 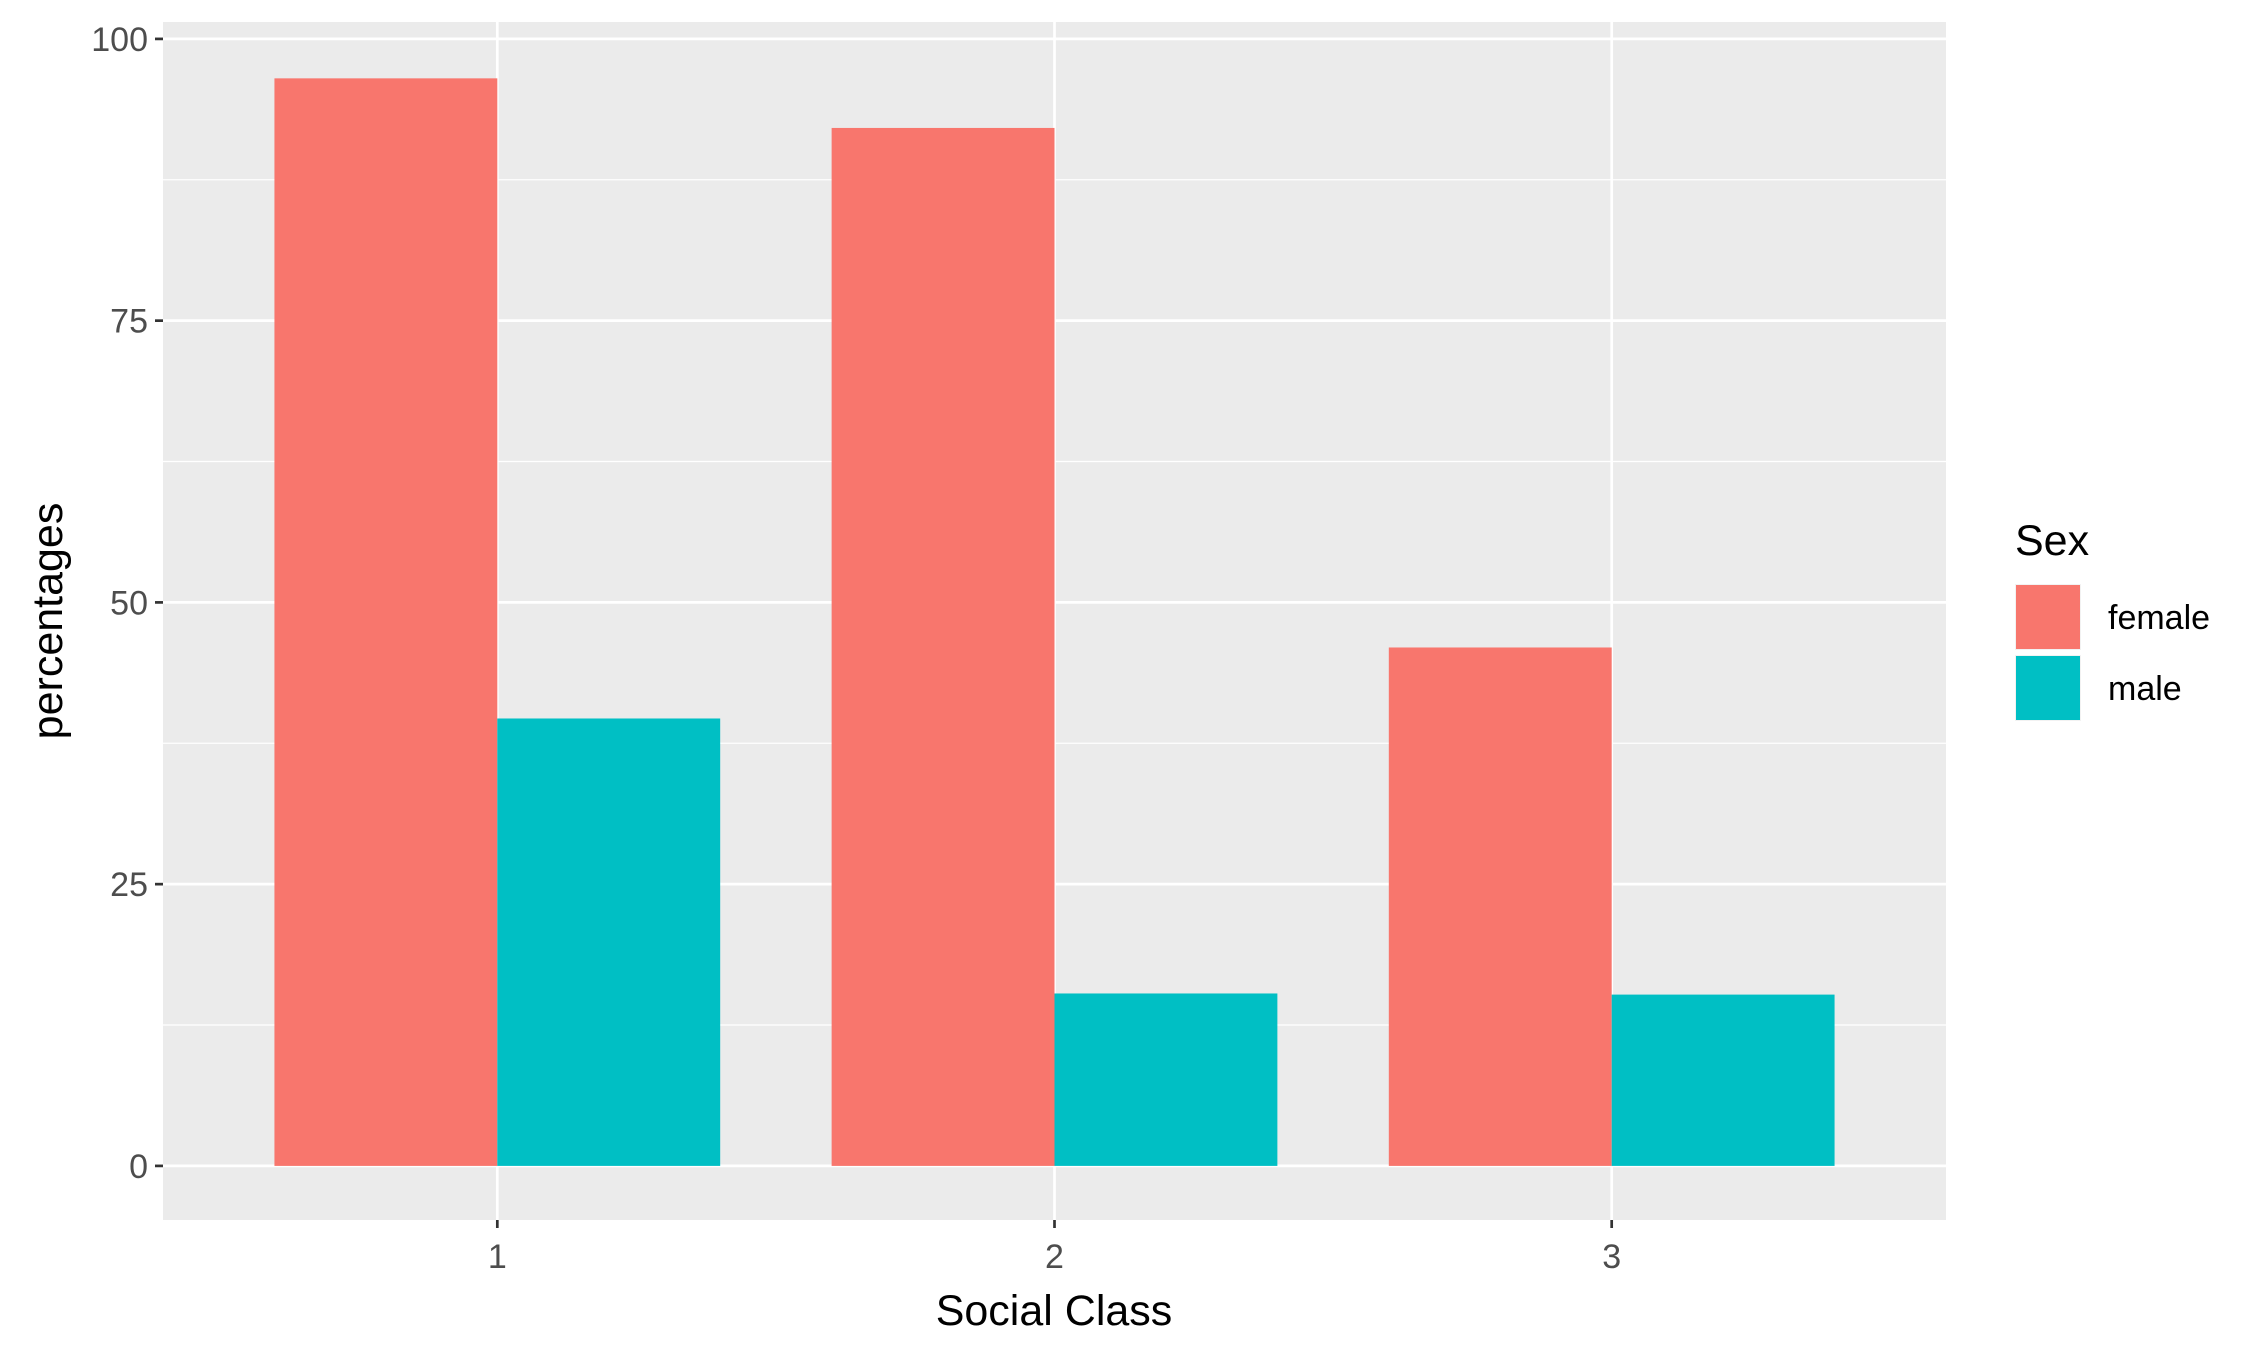 I want to click on x-tick-label: 2, so click(x=1054, y=1257).